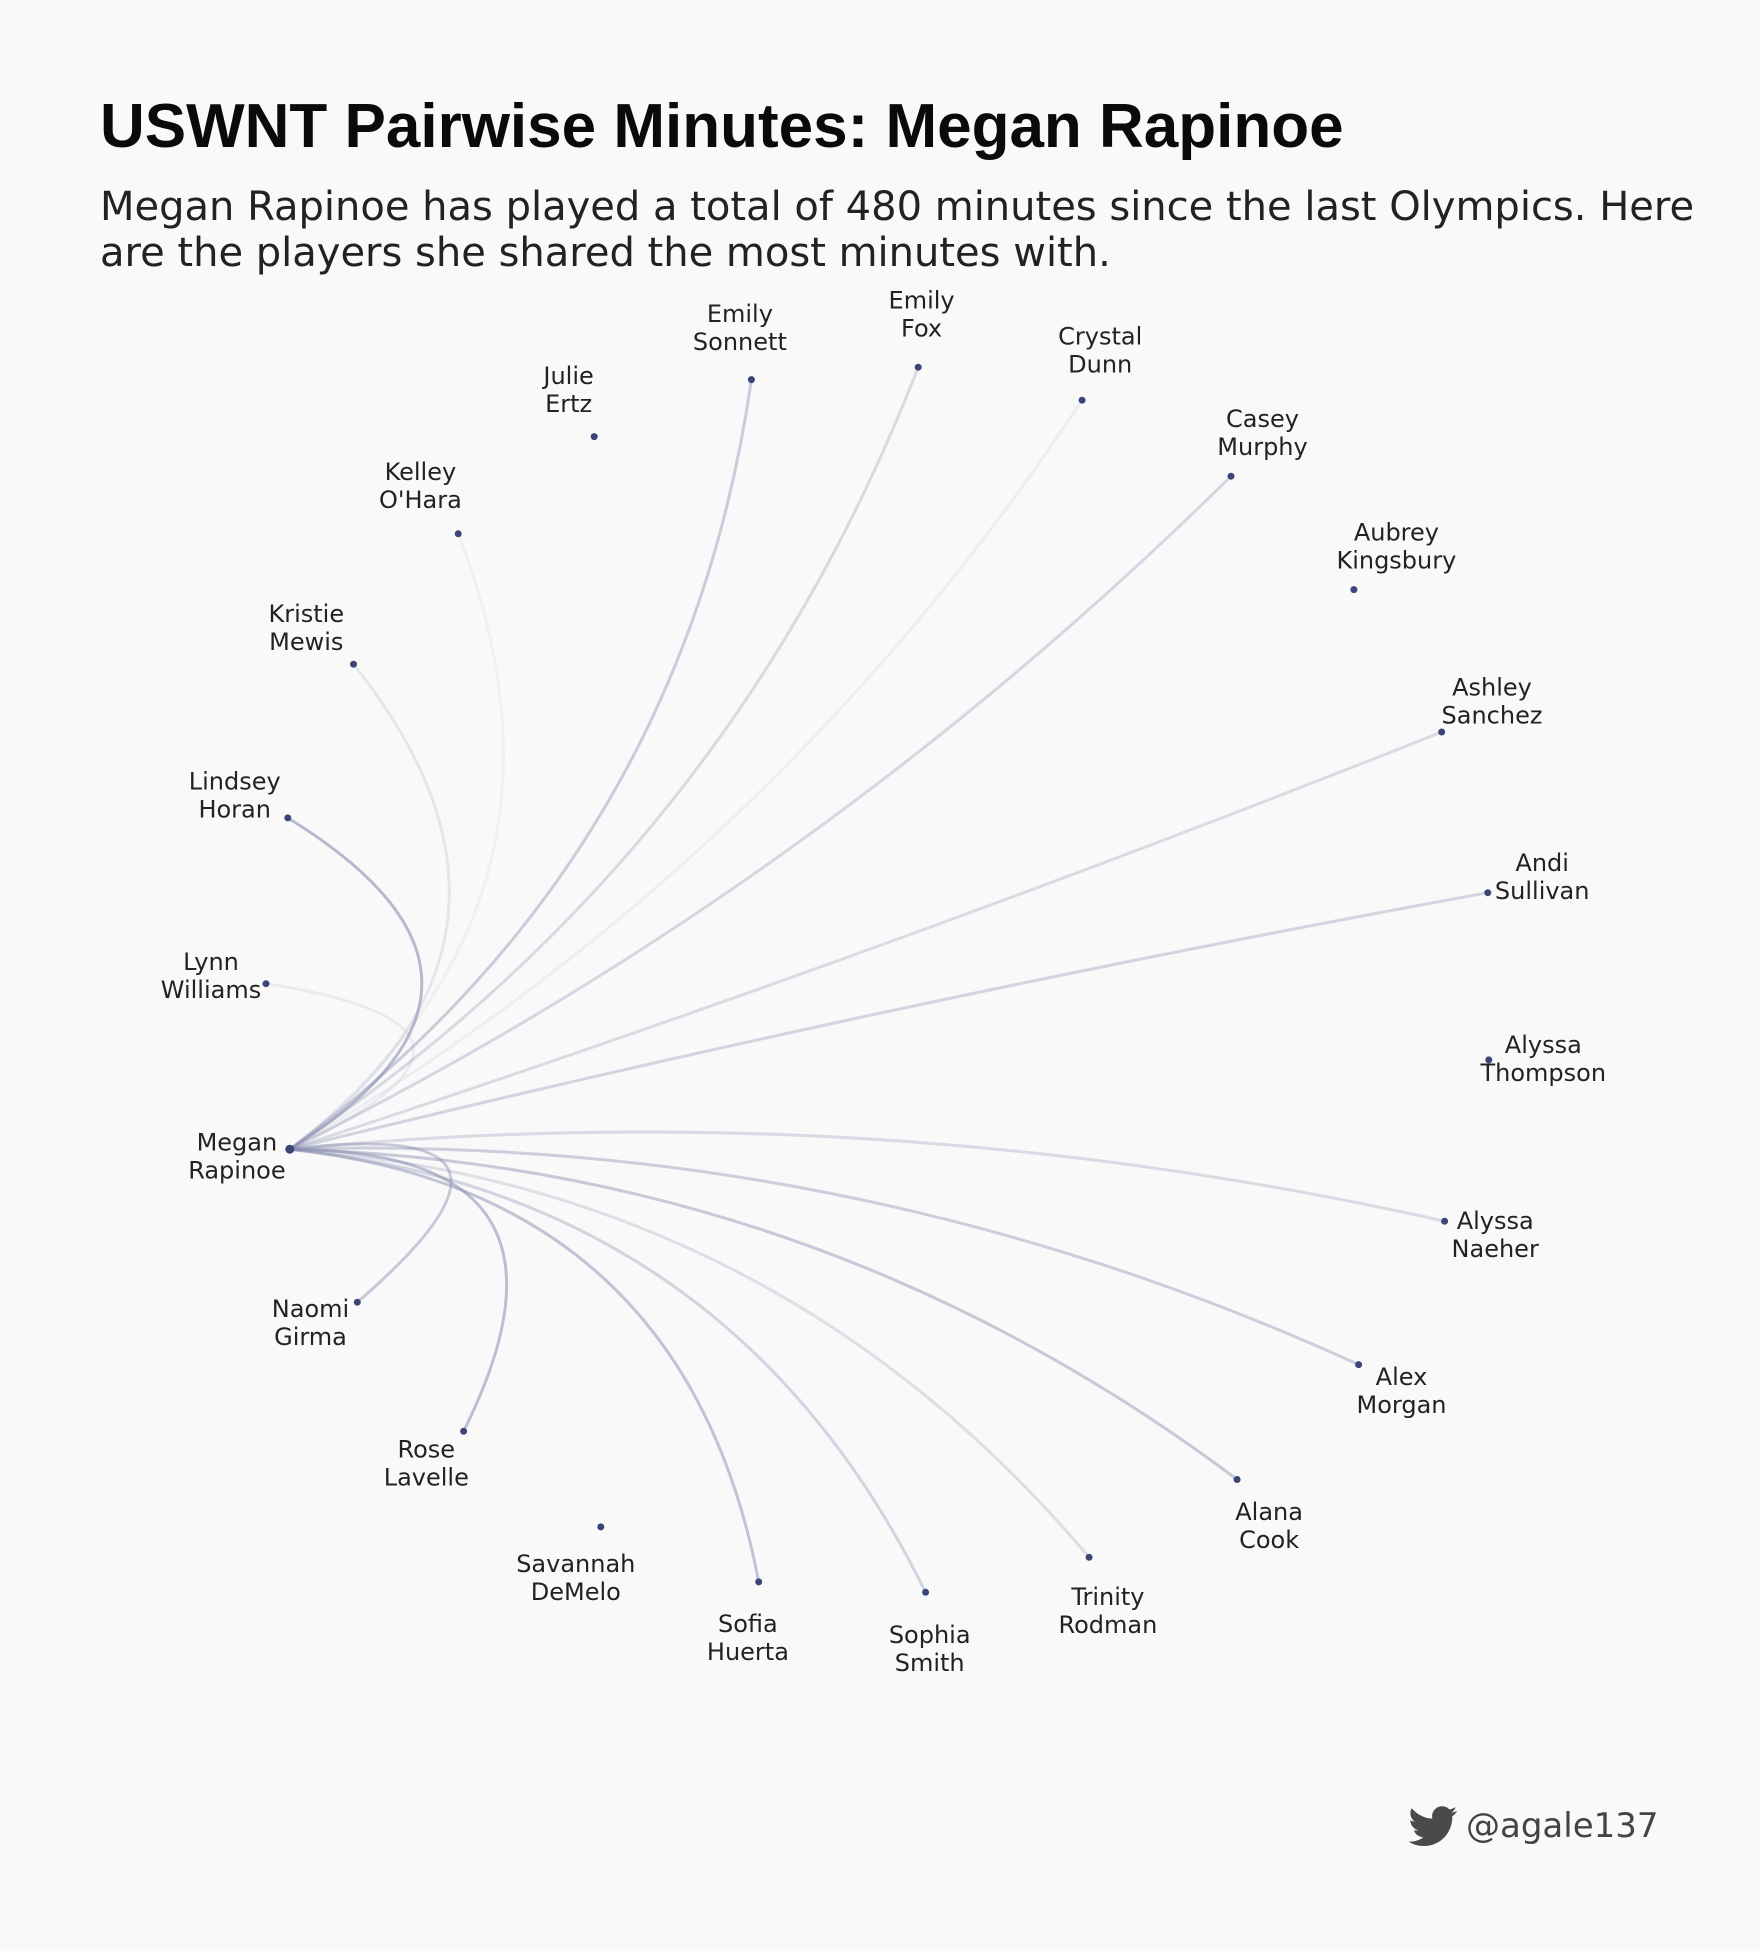 The height and width of the screenshot is (1951, 1760). What do you see at coordinates (1433, 1826) in the screenshot?
I see `twitter-bird-icon` at bounding box center [1433, 1826].